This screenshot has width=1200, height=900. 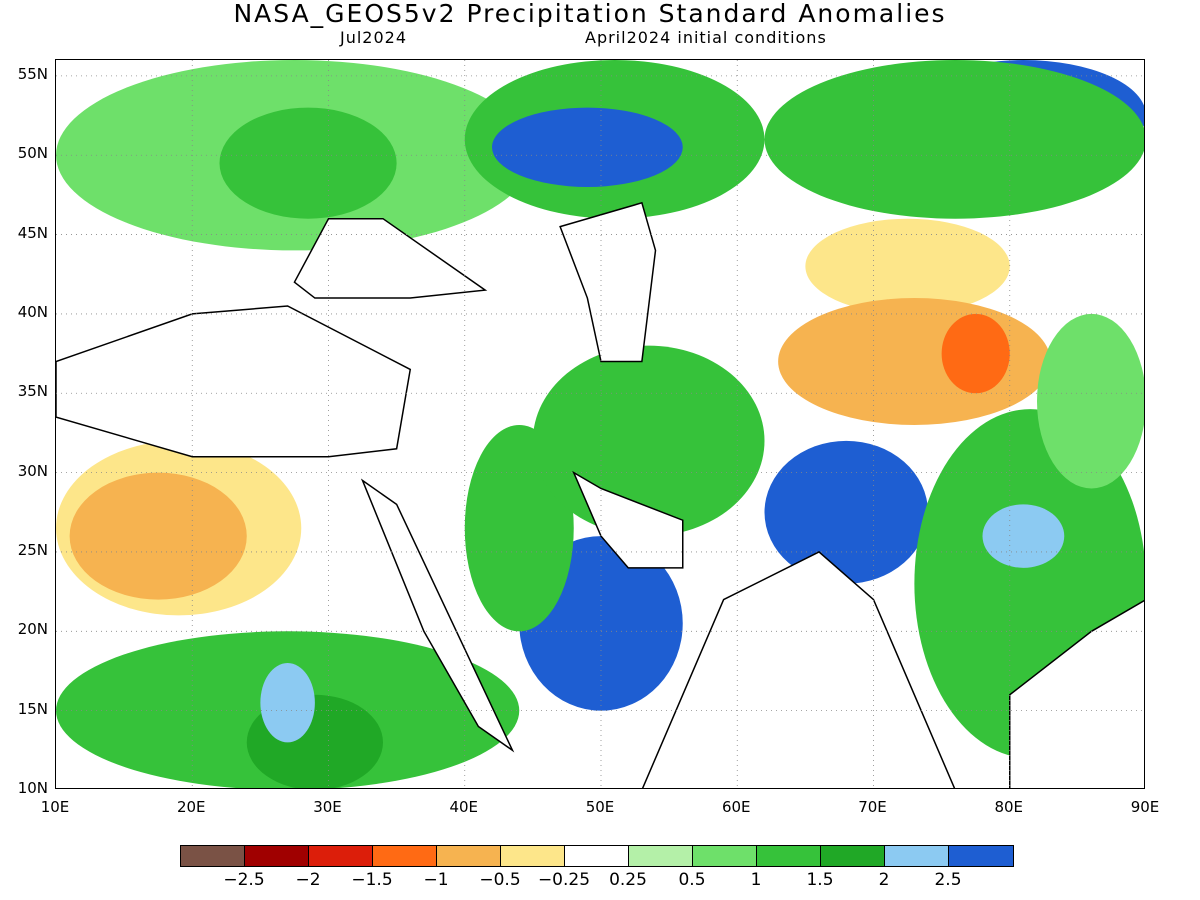 I want to click on lon-tick-label: 80E, so click(x=1009, y=807).